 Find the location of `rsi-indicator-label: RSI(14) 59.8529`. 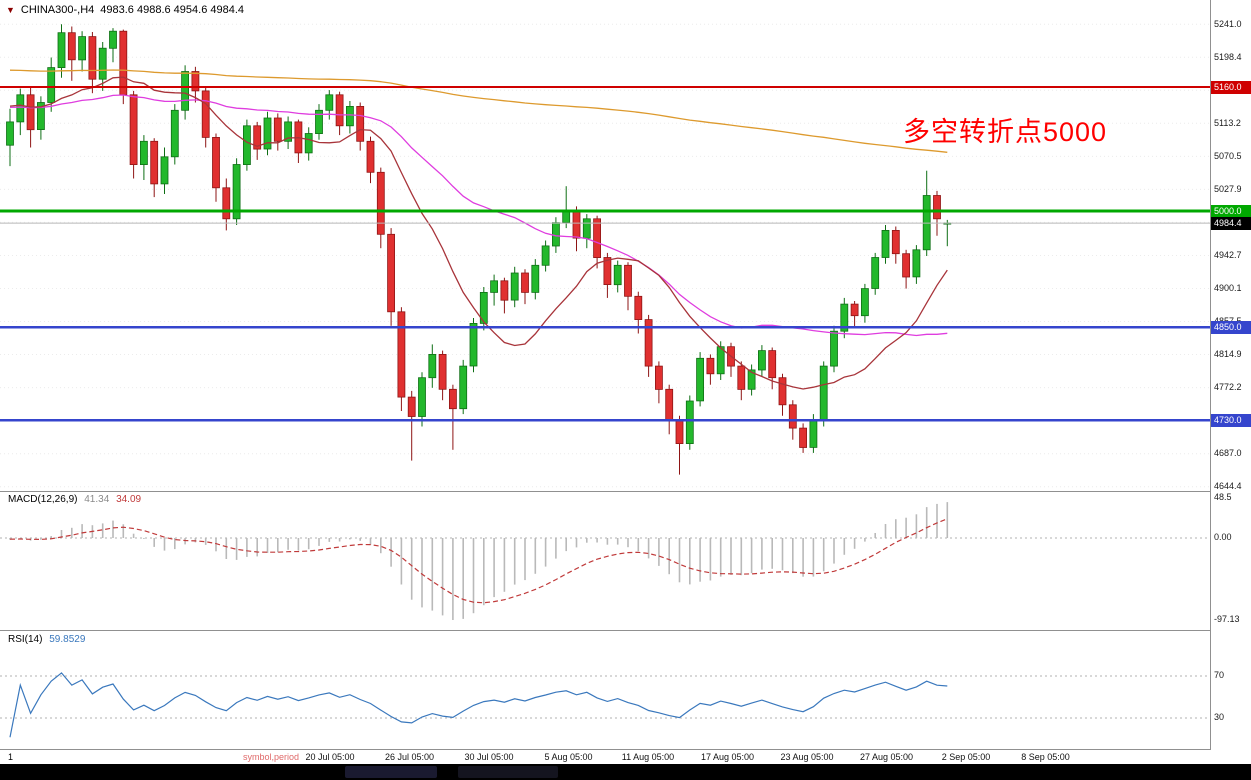

rsi-indicator-label: RSI(14) 59.8529 is located at coordinates (46, 639).